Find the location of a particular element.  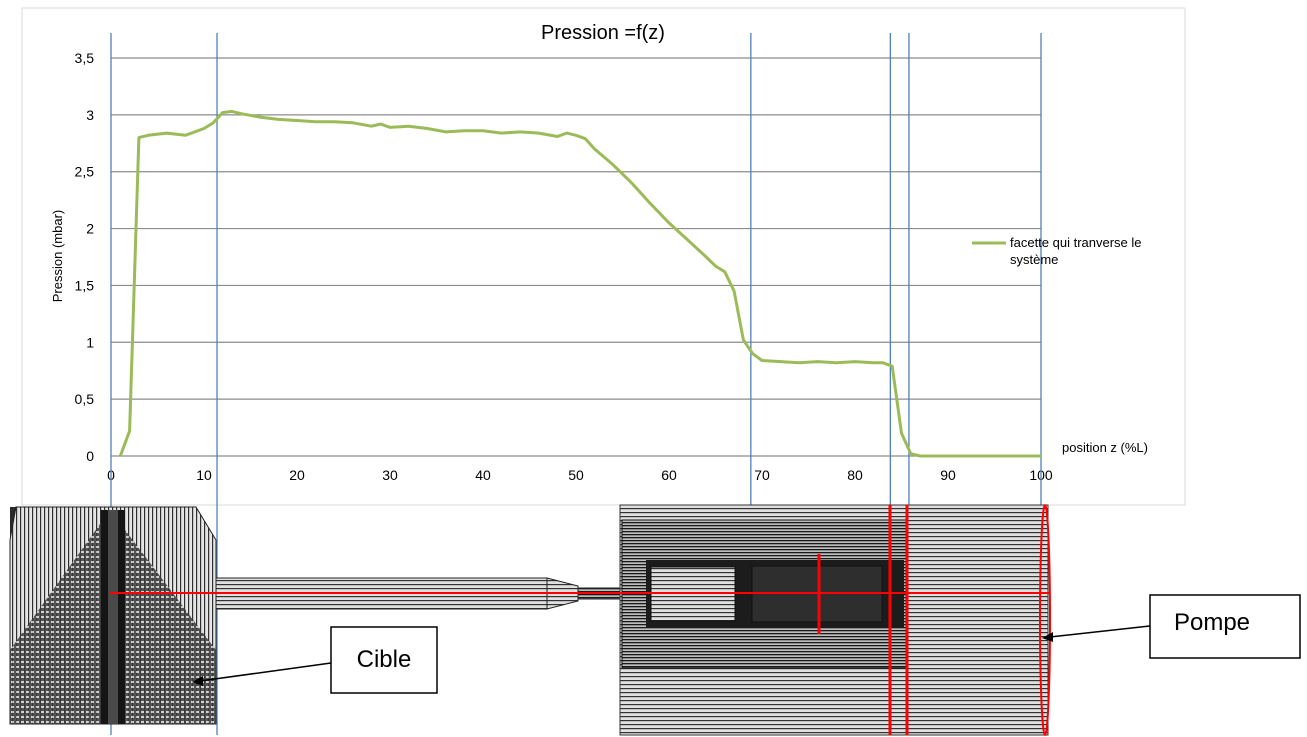

x-axis-title: position z (%L) is located at coordinates (1105, 447).